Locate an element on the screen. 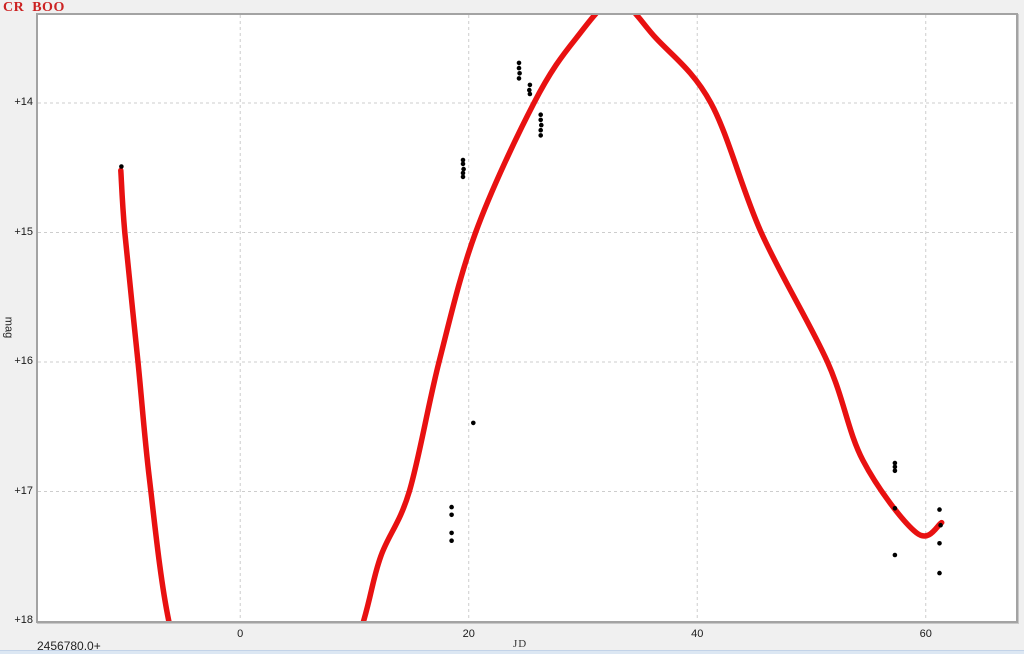  x-tick-label: 20 is located at coordinates (468, 634).